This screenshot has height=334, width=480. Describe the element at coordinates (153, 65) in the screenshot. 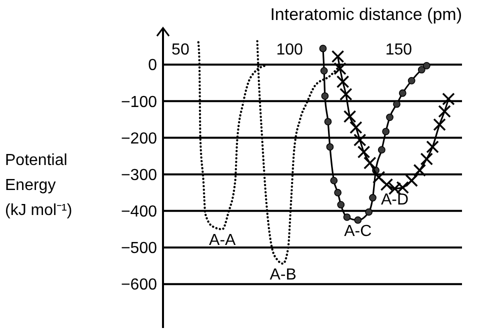

I see `y-tick-label: 0` at that location.